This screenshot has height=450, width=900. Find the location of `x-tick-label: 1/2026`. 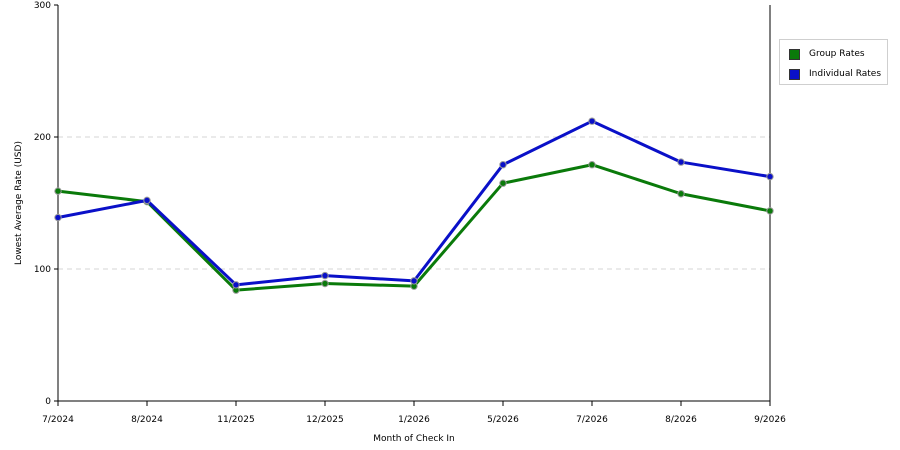

x-tick-label: 1/2026 is located at coordinates (414, 420).